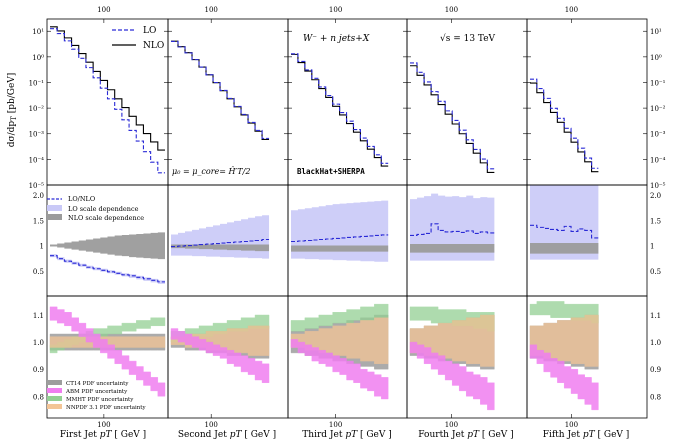  I want to click on ylabel-top-main: dσ/dp, so click(12, 134).